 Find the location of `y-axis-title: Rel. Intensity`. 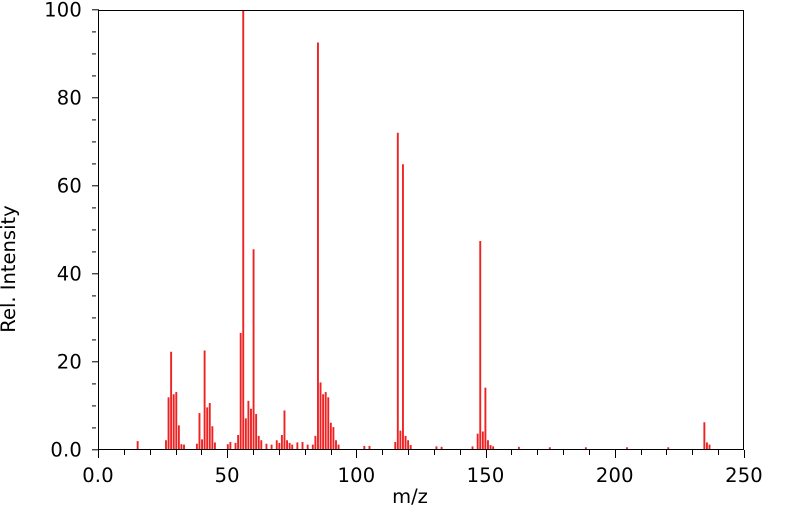

y-axis-title: Rel. Intensity is located at coordinates (15, 258).